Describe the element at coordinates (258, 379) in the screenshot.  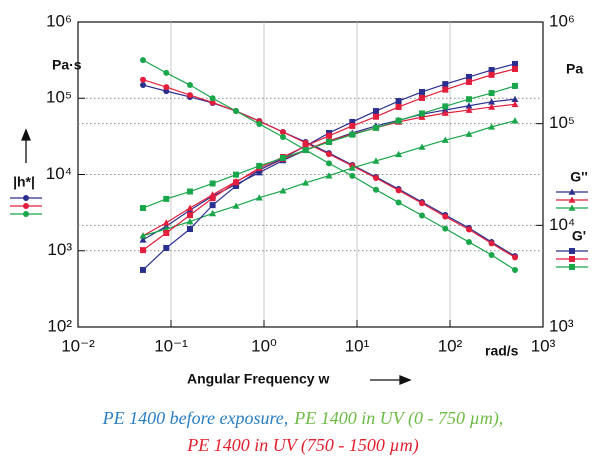
I see `x-axis-label: Angular Frequency w` at that location.